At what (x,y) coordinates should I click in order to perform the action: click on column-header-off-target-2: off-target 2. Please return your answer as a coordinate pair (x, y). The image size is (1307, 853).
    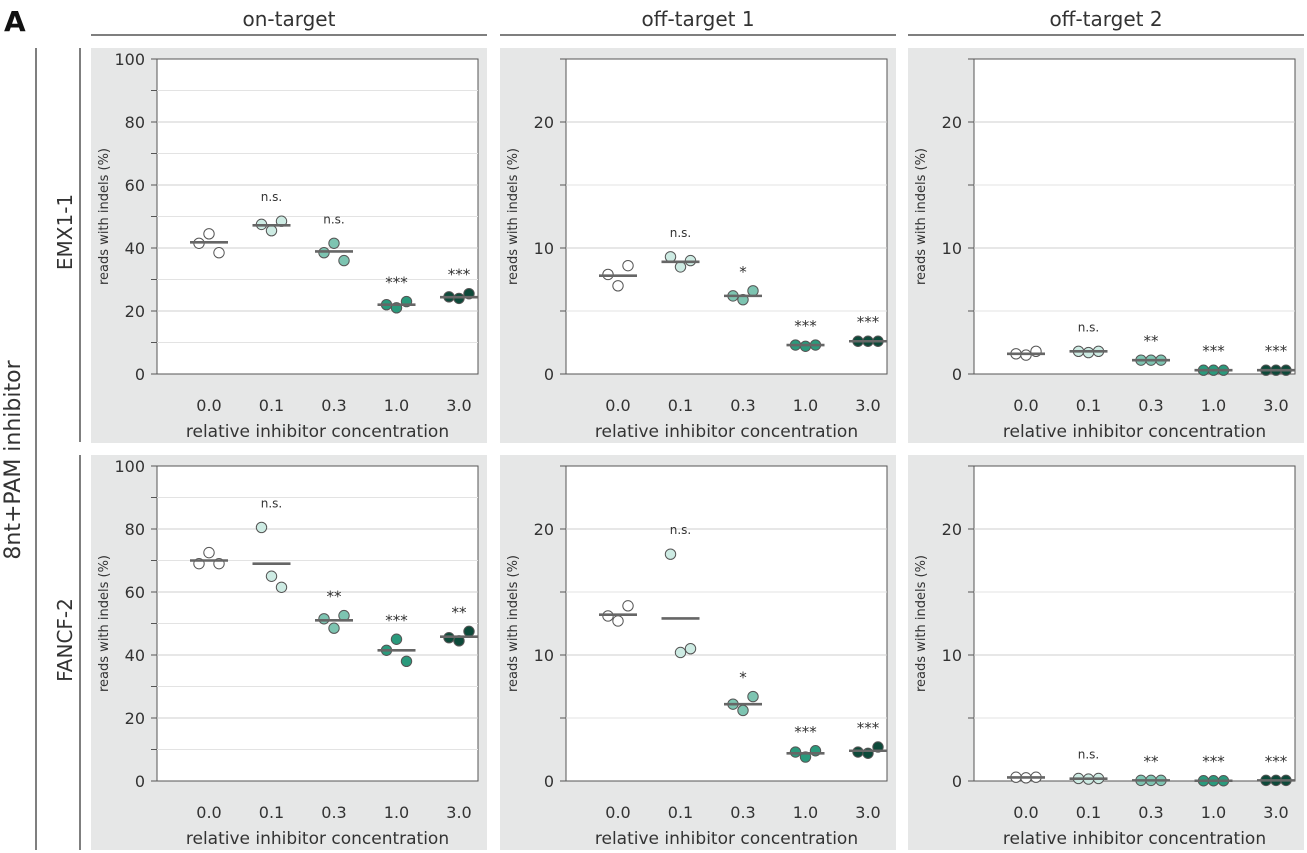
    Looking at the image, I should click on (1105, 19).